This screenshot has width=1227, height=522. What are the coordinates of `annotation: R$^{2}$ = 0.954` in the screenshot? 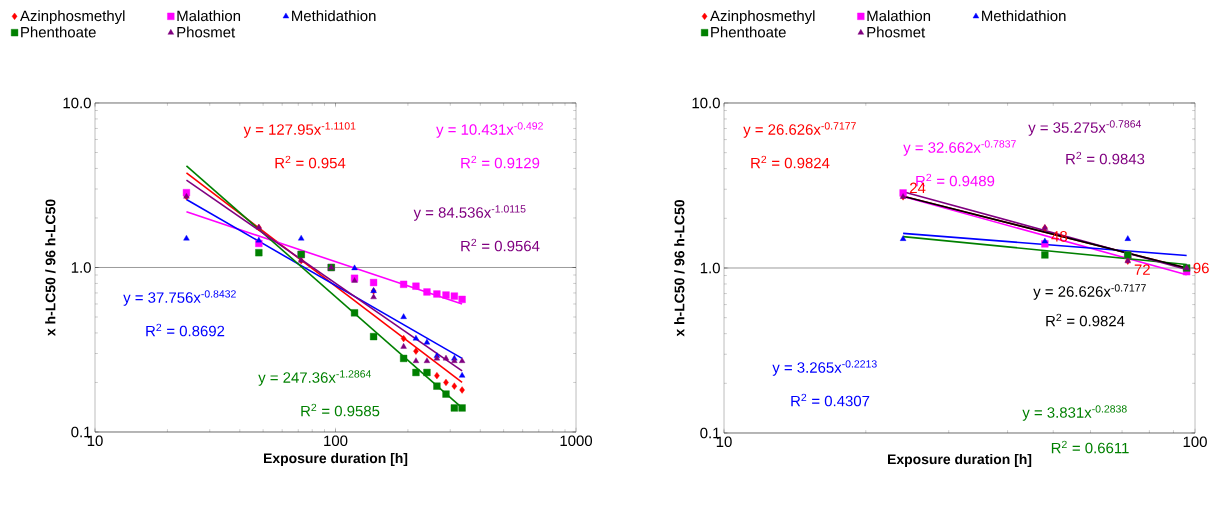 It's located at (310, 162).